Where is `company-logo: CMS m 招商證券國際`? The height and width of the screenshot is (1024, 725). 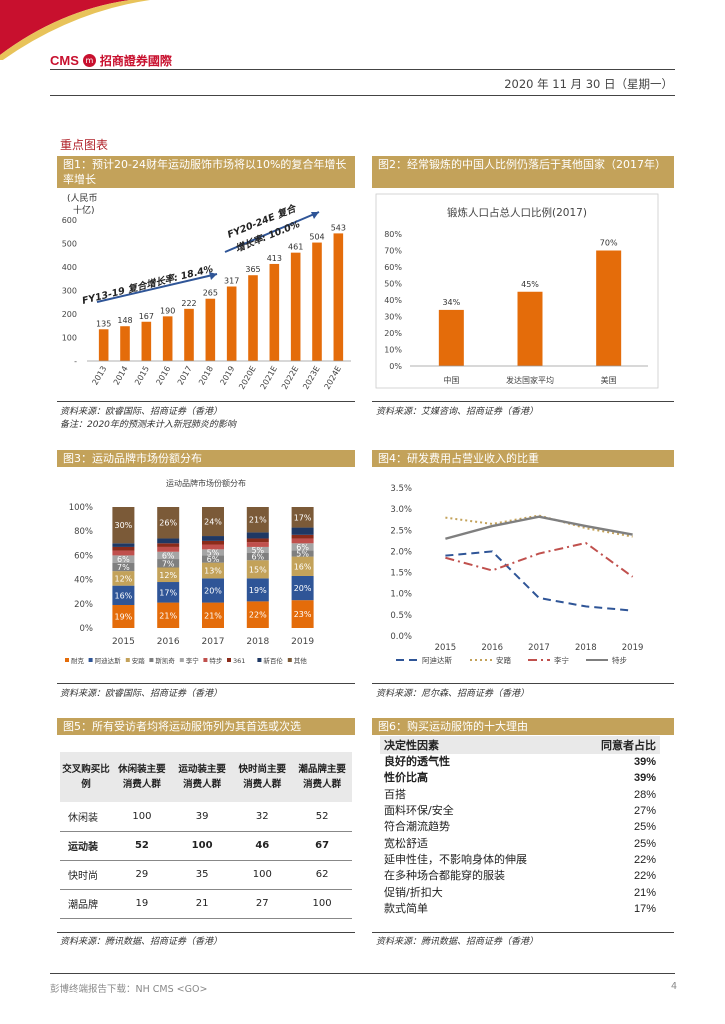
company-logo: CMS m 招商證券國際 is located at coordinates (111, 60).